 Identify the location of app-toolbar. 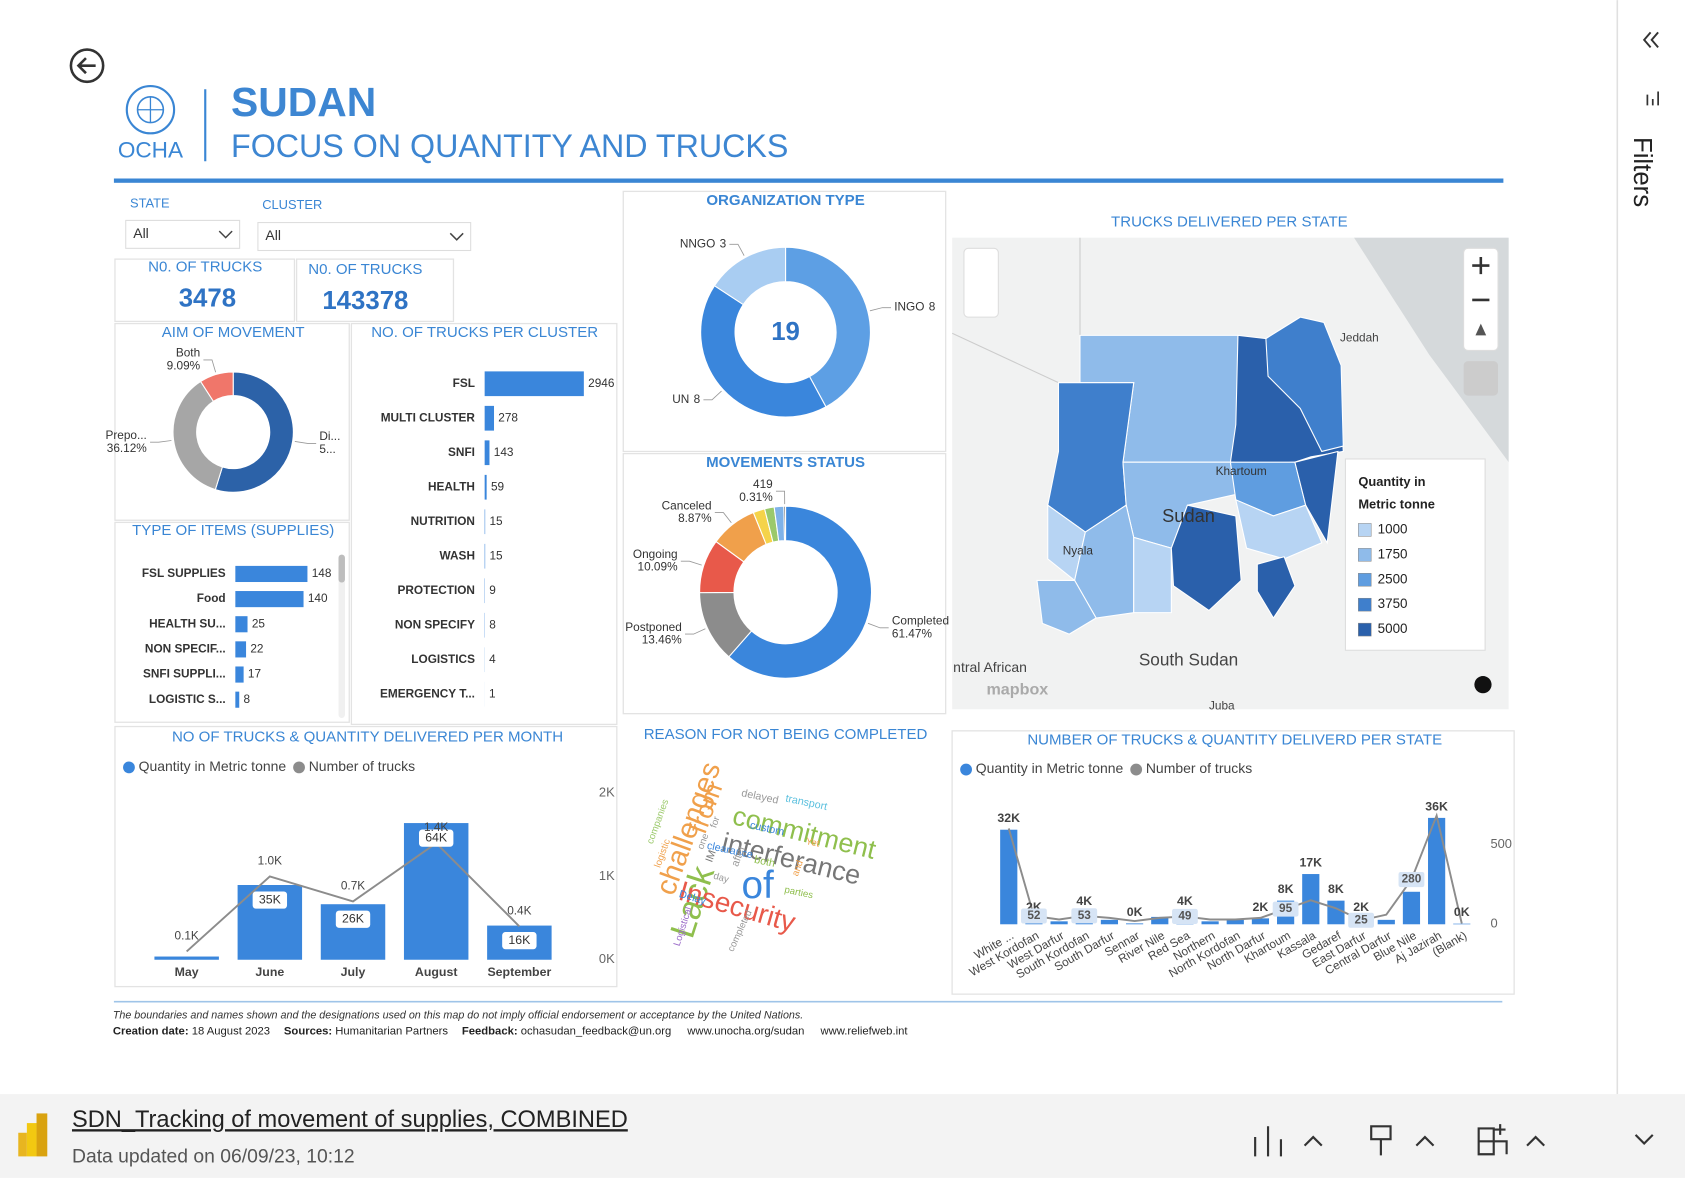
(1454, 1140).